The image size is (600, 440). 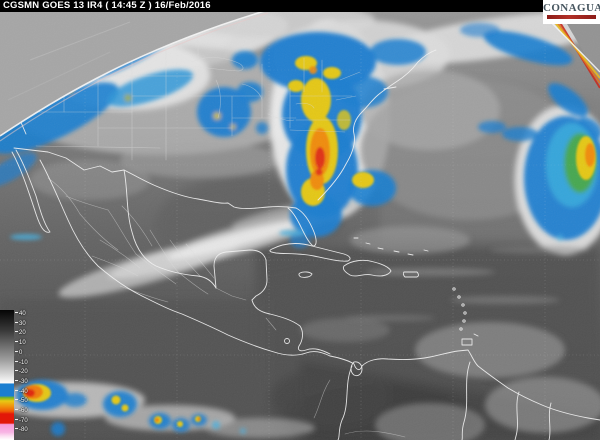 What do you see at coordinates (21, 363) in the screenshot?
I see `scale-label: -10` at bounding box center [21, 363].